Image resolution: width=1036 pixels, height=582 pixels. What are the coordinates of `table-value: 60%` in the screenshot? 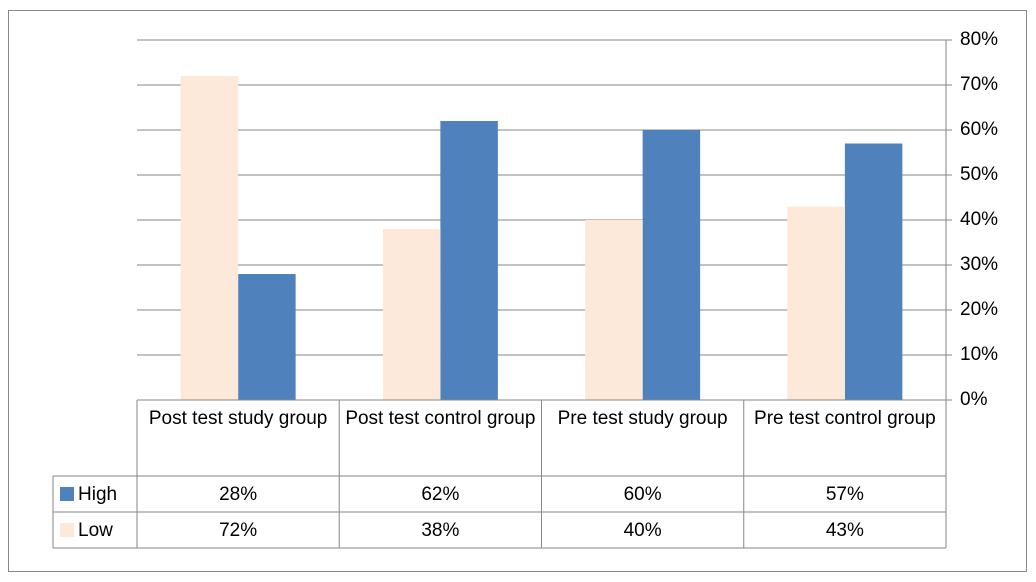 It's located at (643, 494).